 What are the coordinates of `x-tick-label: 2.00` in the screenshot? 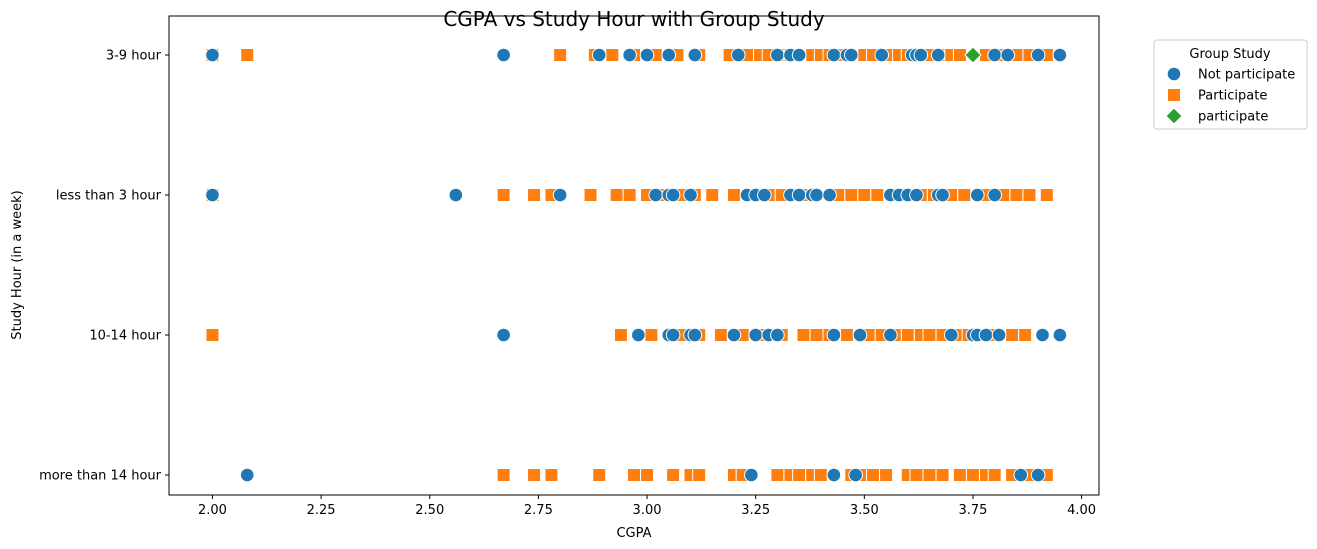 It's located at (212, 510).